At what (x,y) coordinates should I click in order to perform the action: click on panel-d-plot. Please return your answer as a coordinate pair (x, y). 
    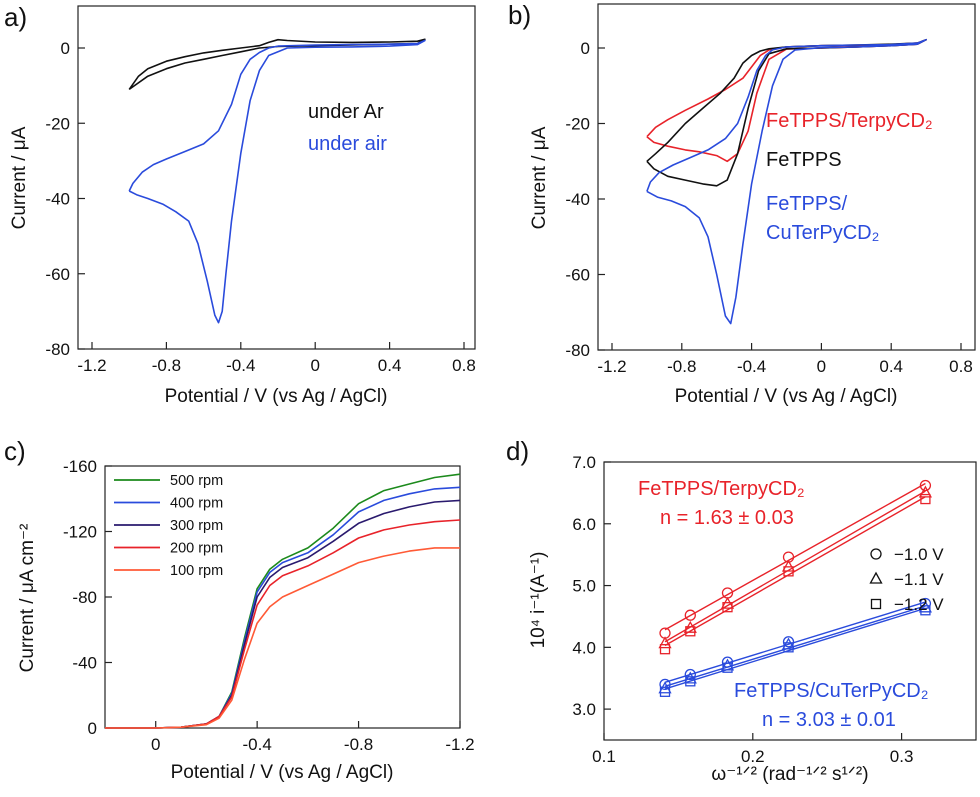
    Looking at the image, I should click on (795, 588).